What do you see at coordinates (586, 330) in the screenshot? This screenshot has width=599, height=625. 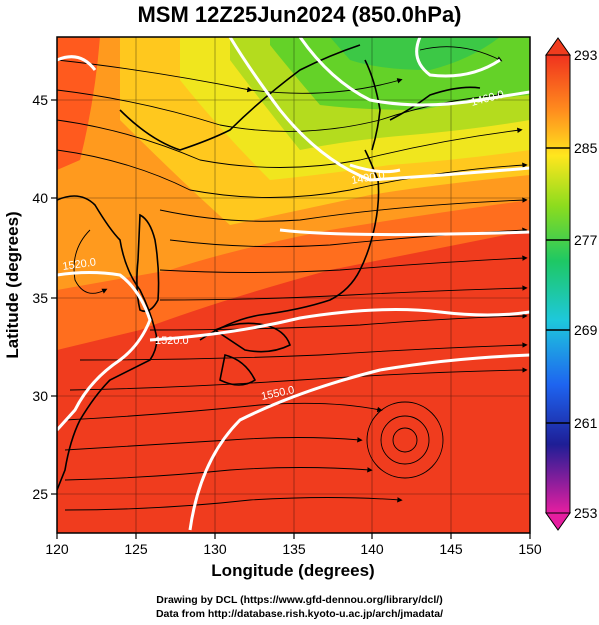 I see `colorbar-label: 269` at bounding box center [586, 330].